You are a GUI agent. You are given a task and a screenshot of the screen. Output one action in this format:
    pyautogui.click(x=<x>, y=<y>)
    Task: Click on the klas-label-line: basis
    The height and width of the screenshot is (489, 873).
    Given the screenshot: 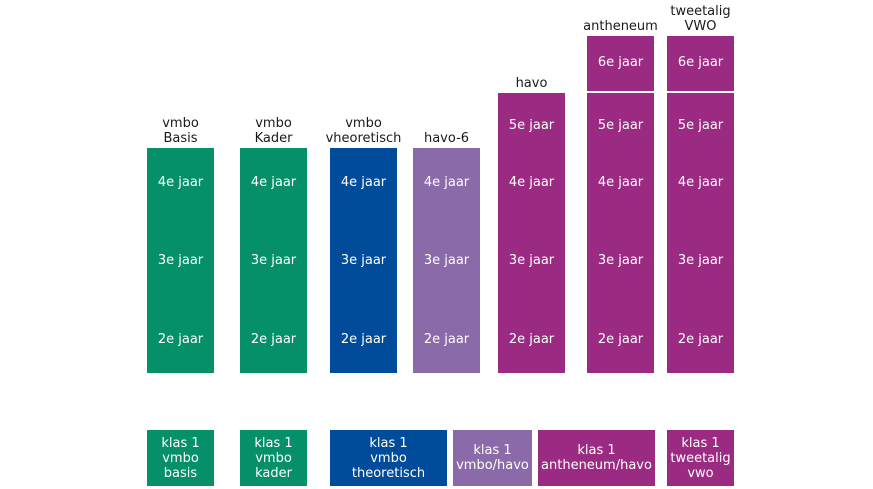 What is the action you would take?
    pyautogui.click(x=180, y=473)
    